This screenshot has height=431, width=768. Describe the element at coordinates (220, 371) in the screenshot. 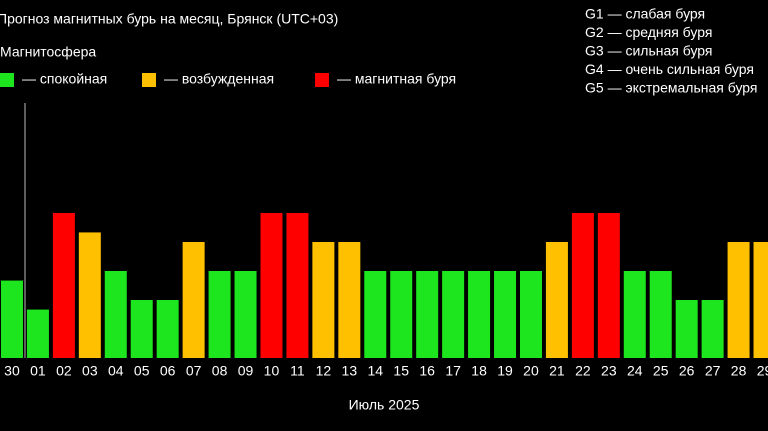

I see `x-tick-label: 08` at that location.